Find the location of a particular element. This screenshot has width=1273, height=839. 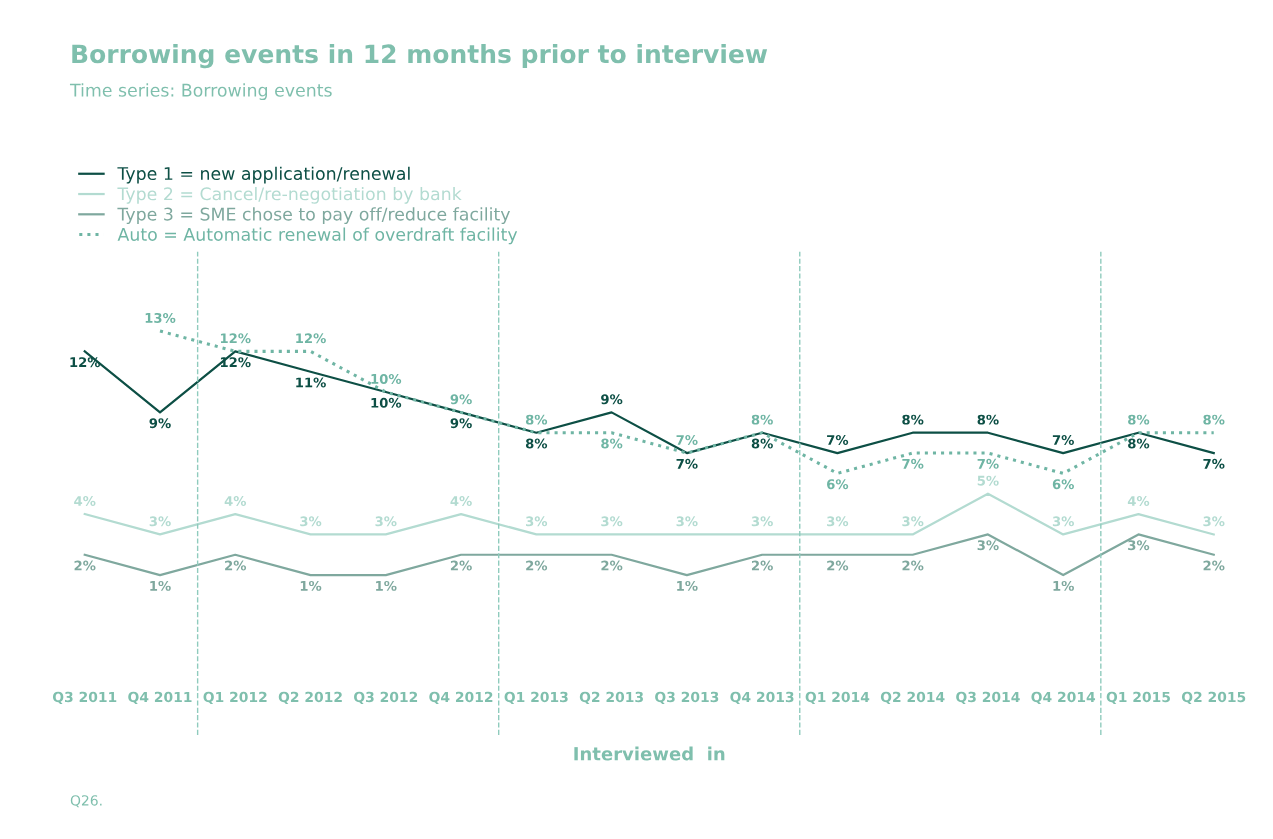

chart-subtitle: Time series: Borrowing events is located at coordinates (200, 92).